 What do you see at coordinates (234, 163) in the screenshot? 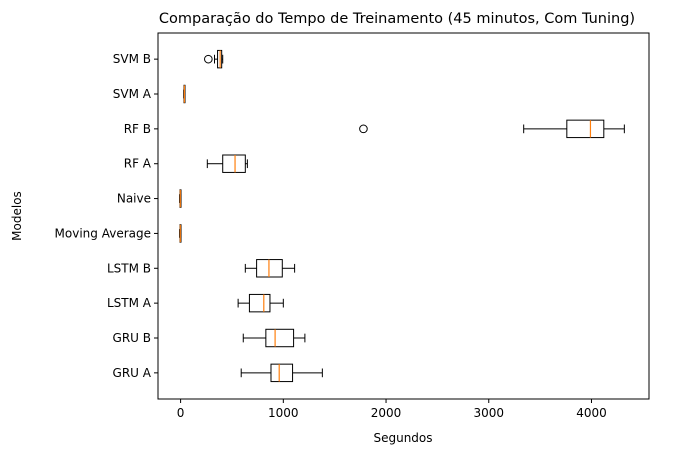
I see `box-rf-a` at bounding box center [234, 163].